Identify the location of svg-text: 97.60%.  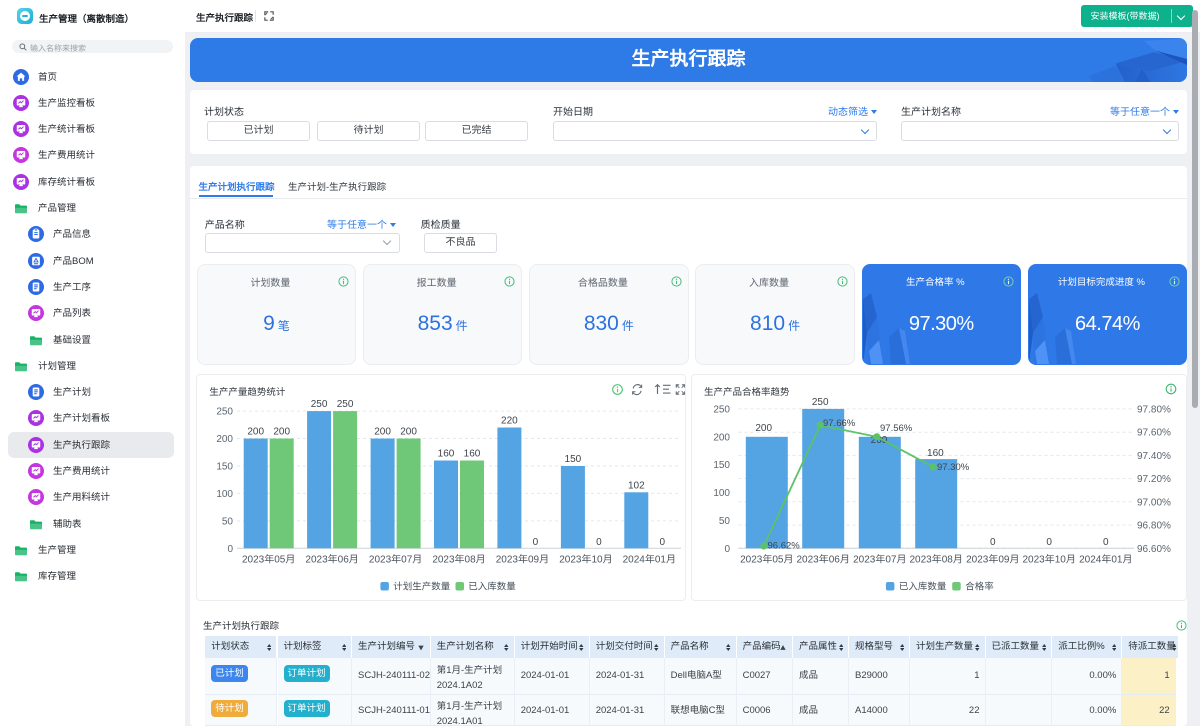
(1154, 432).